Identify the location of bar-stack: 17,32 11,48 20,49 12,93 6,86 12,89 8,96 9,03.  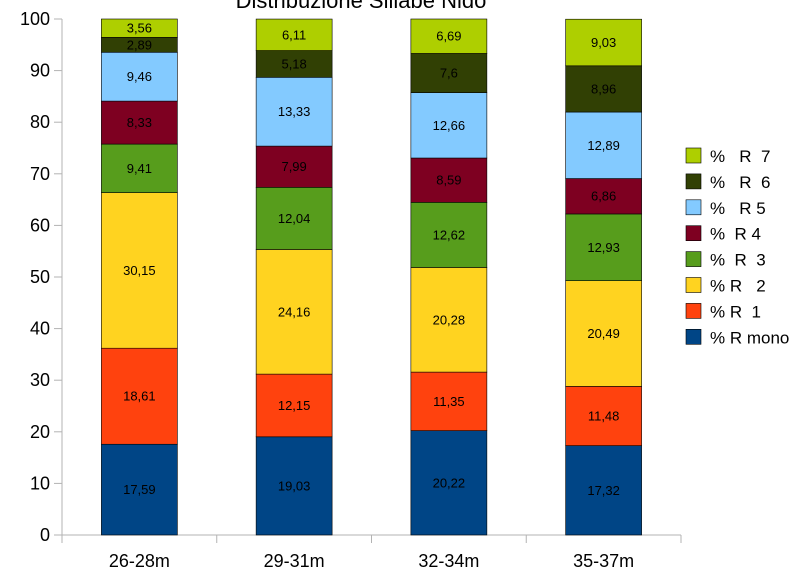
(603, 277).